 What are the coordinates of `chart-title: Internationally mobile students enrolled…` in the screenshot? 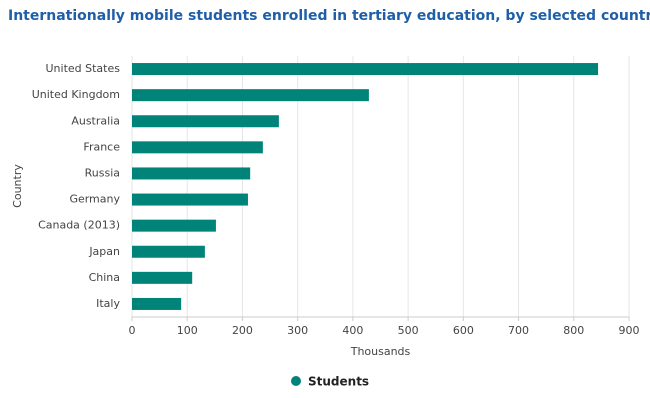 It's located at (329, 16).